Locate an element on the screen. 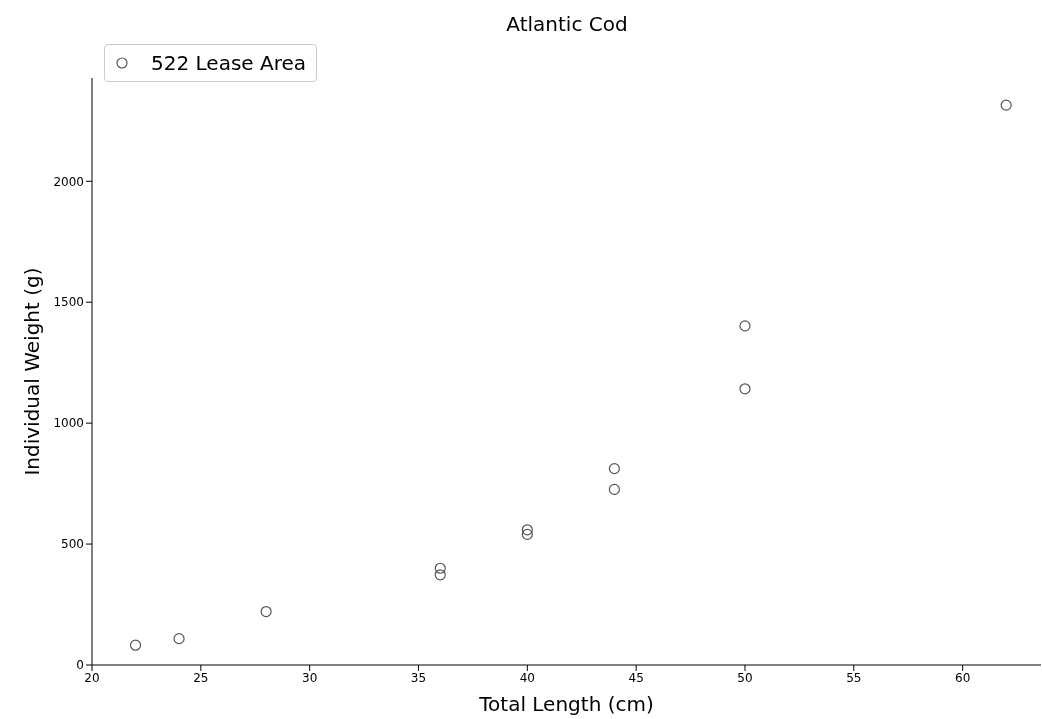  x-tick-label: 20 is located at coordinates (92, 677).